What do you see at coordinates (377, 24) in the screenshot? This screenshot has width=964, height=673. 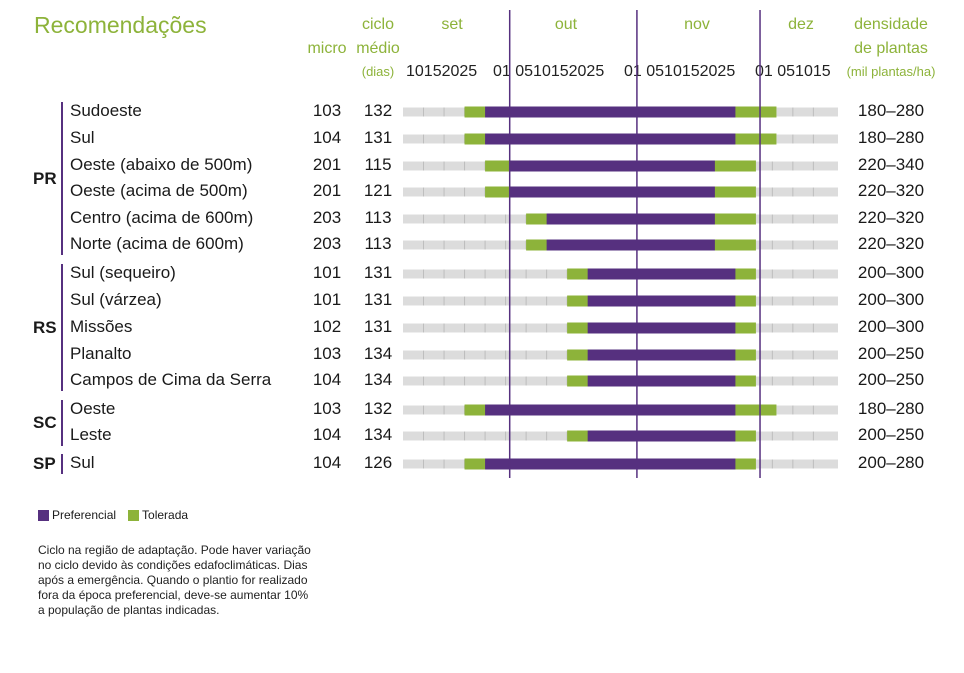 I see `ciclo-header-line1: ciclo` at bounding box center [377, 24].